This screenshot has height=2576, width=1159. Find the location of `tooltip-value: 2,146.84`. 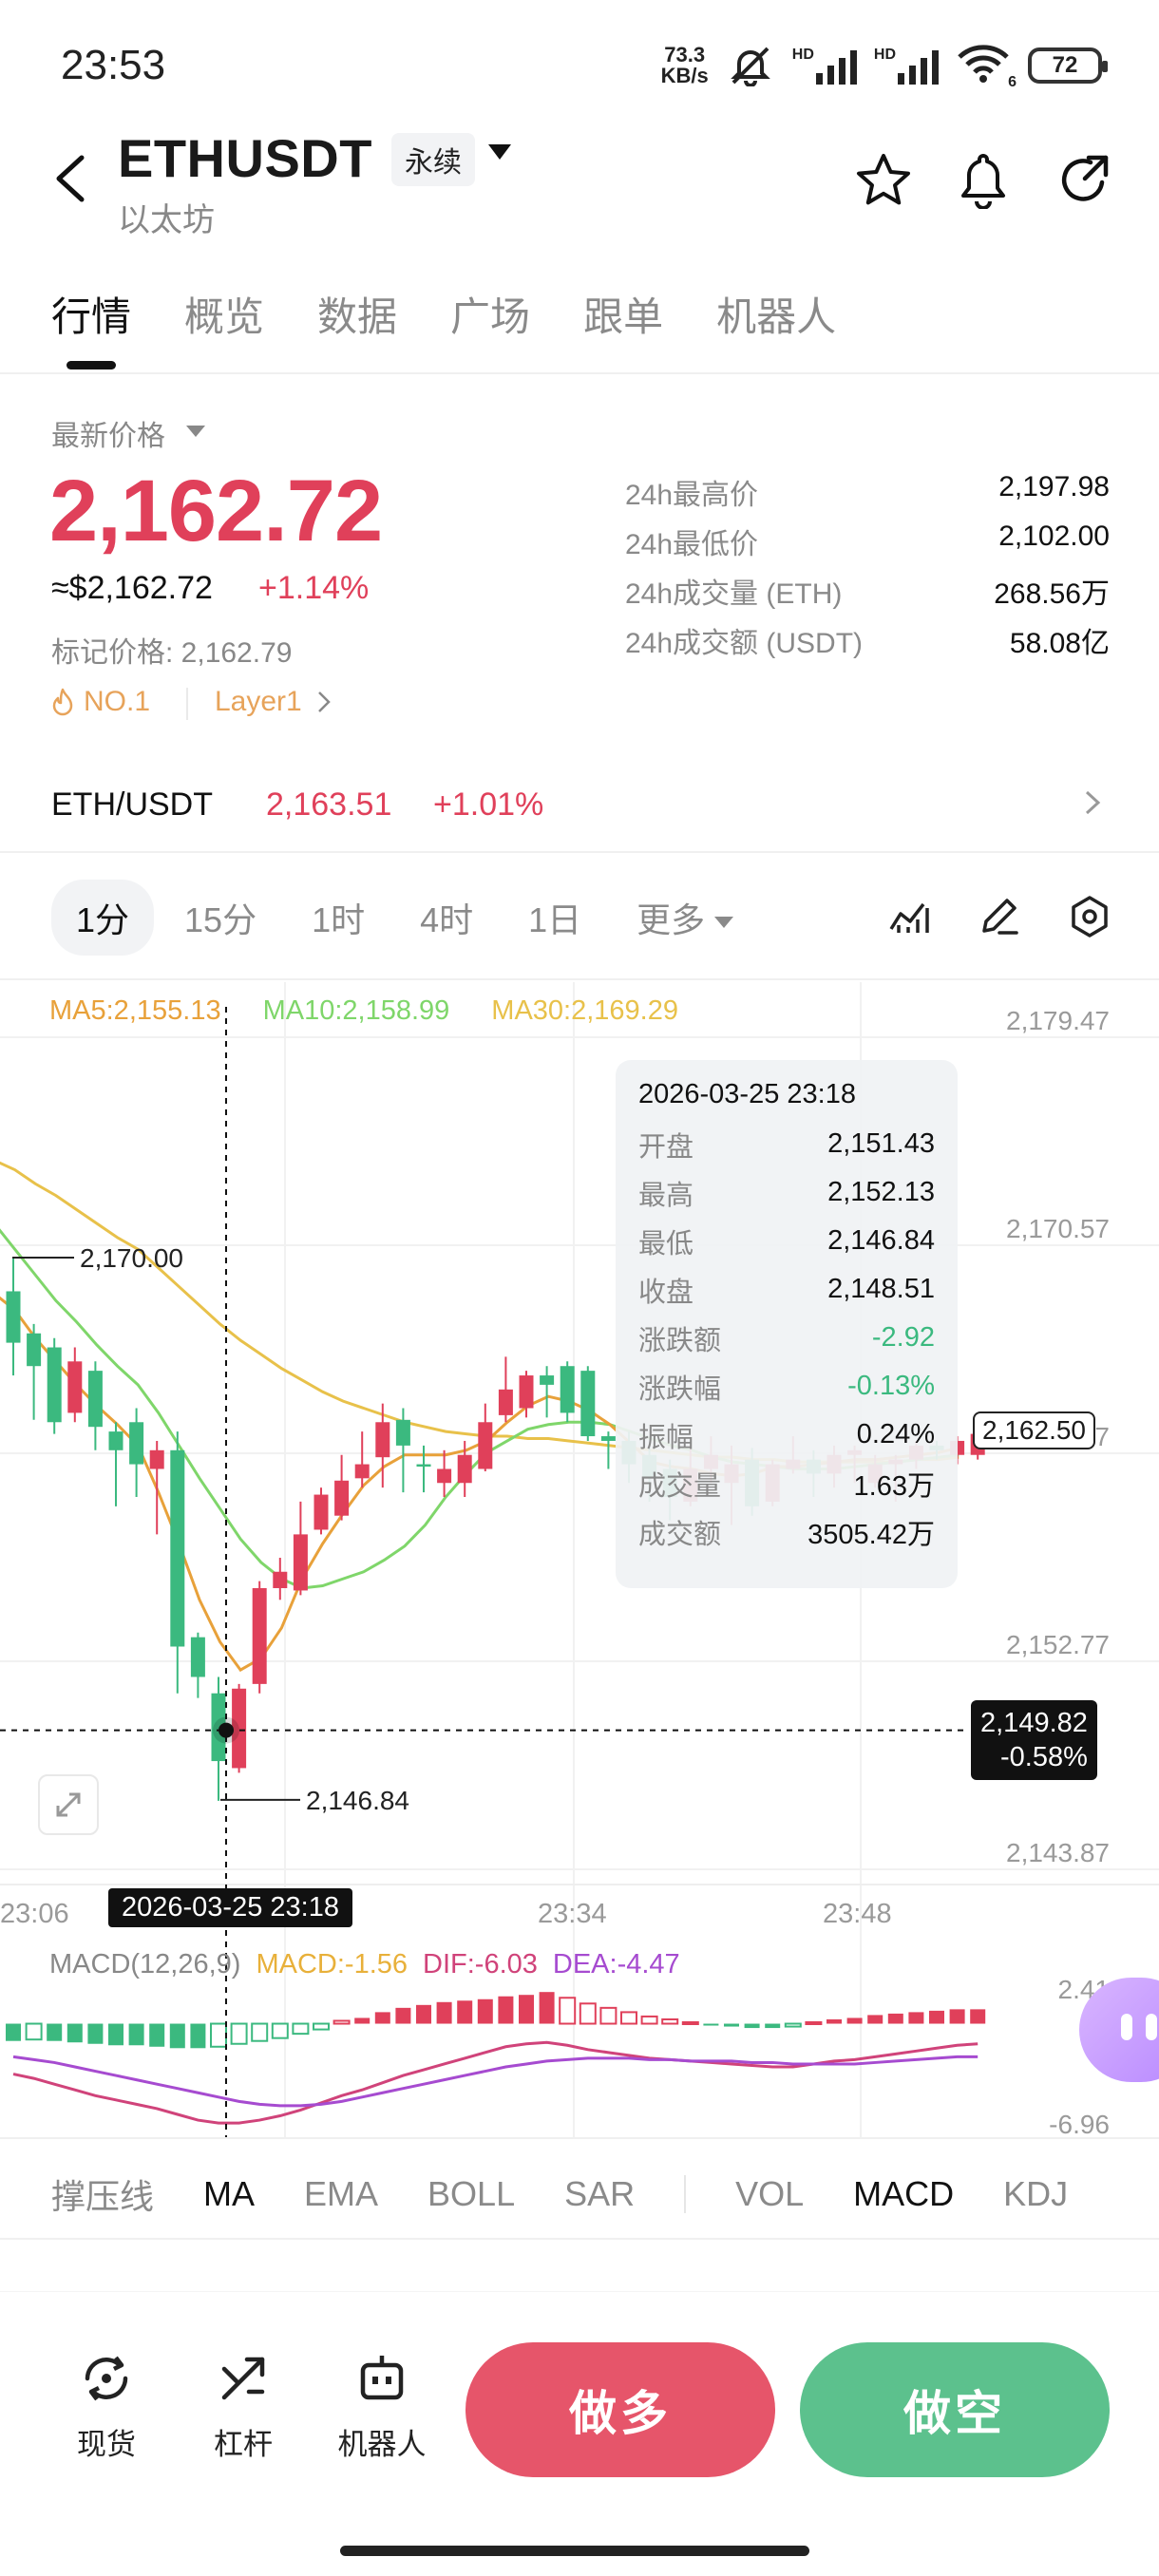

tooltip-value: 2,146.84 is located at coordinates (881, 1240).